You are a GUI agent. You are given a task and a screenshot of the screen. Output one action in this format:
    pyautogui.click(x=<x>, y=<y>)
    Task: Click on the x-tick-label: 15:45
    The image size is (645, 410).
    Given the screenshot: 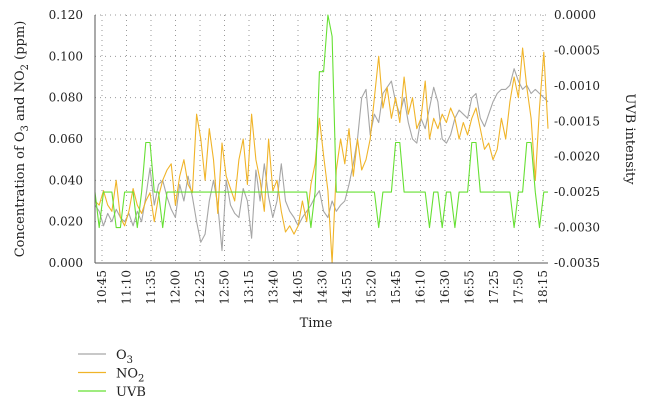 What is the action you would take?
    pyautogui.click(x=396, y=287)
    